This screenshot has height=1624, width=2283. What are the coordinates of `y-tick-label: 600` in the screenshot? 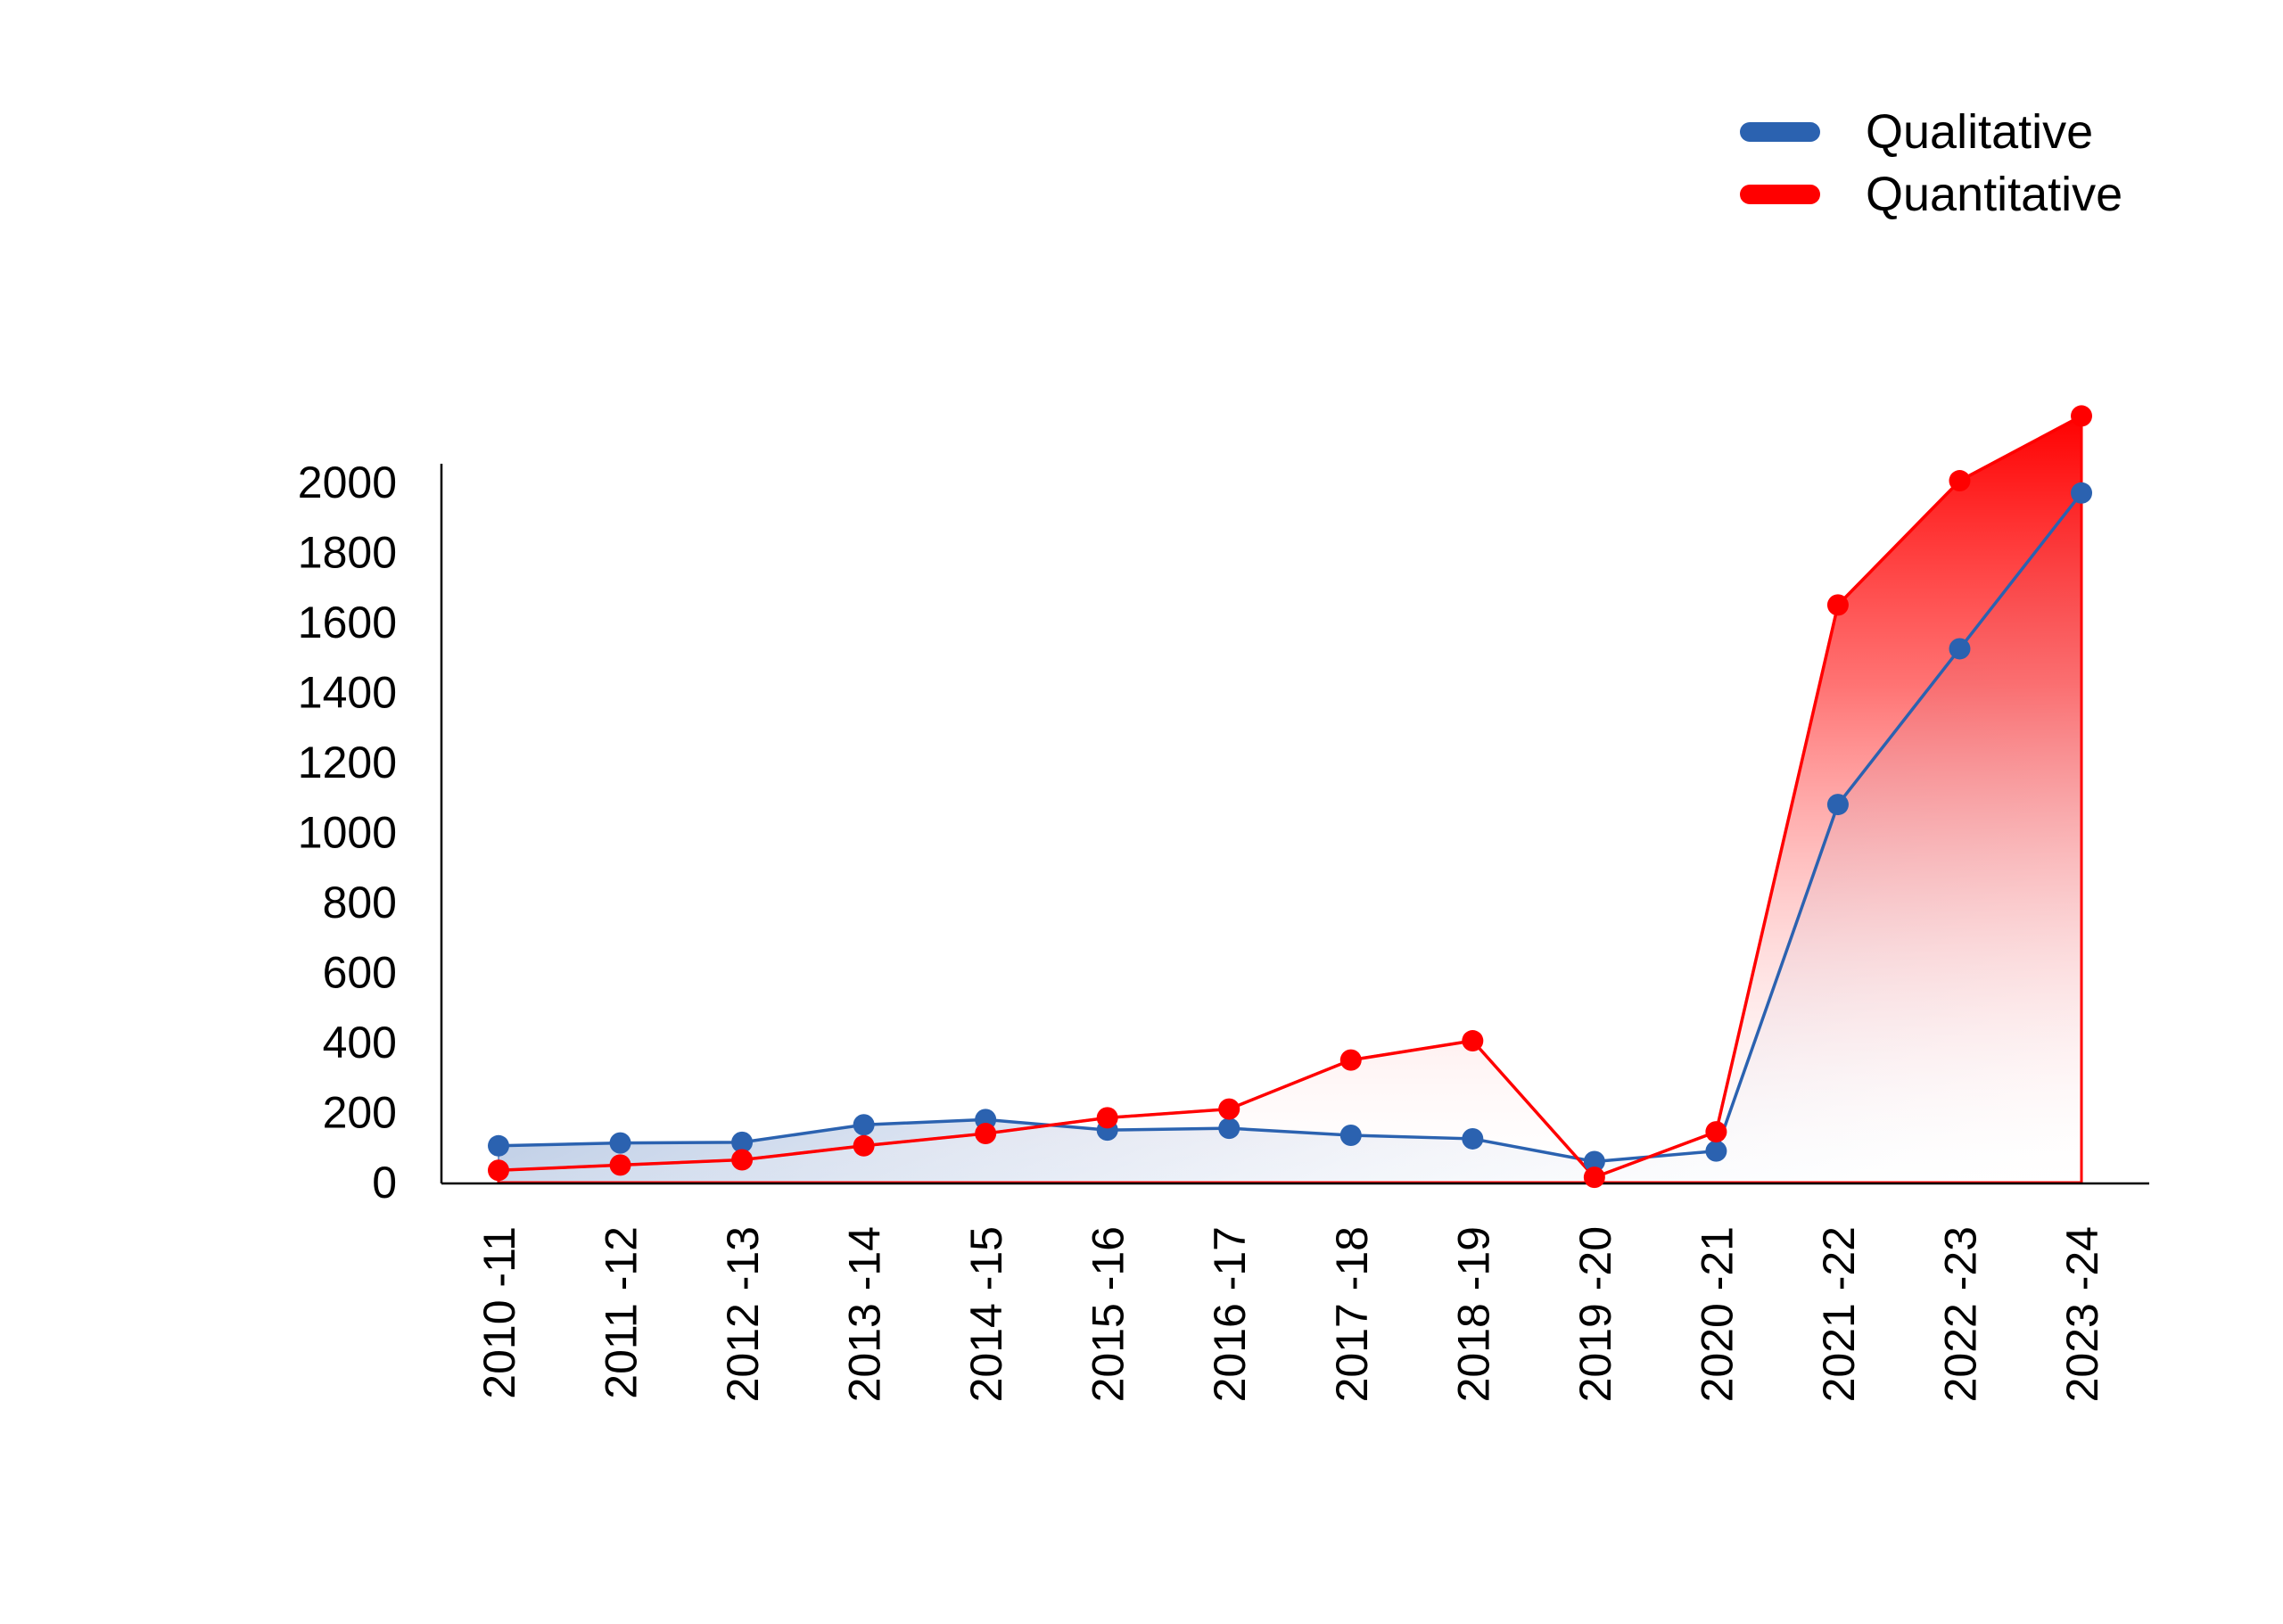 It's located at (360, 973).